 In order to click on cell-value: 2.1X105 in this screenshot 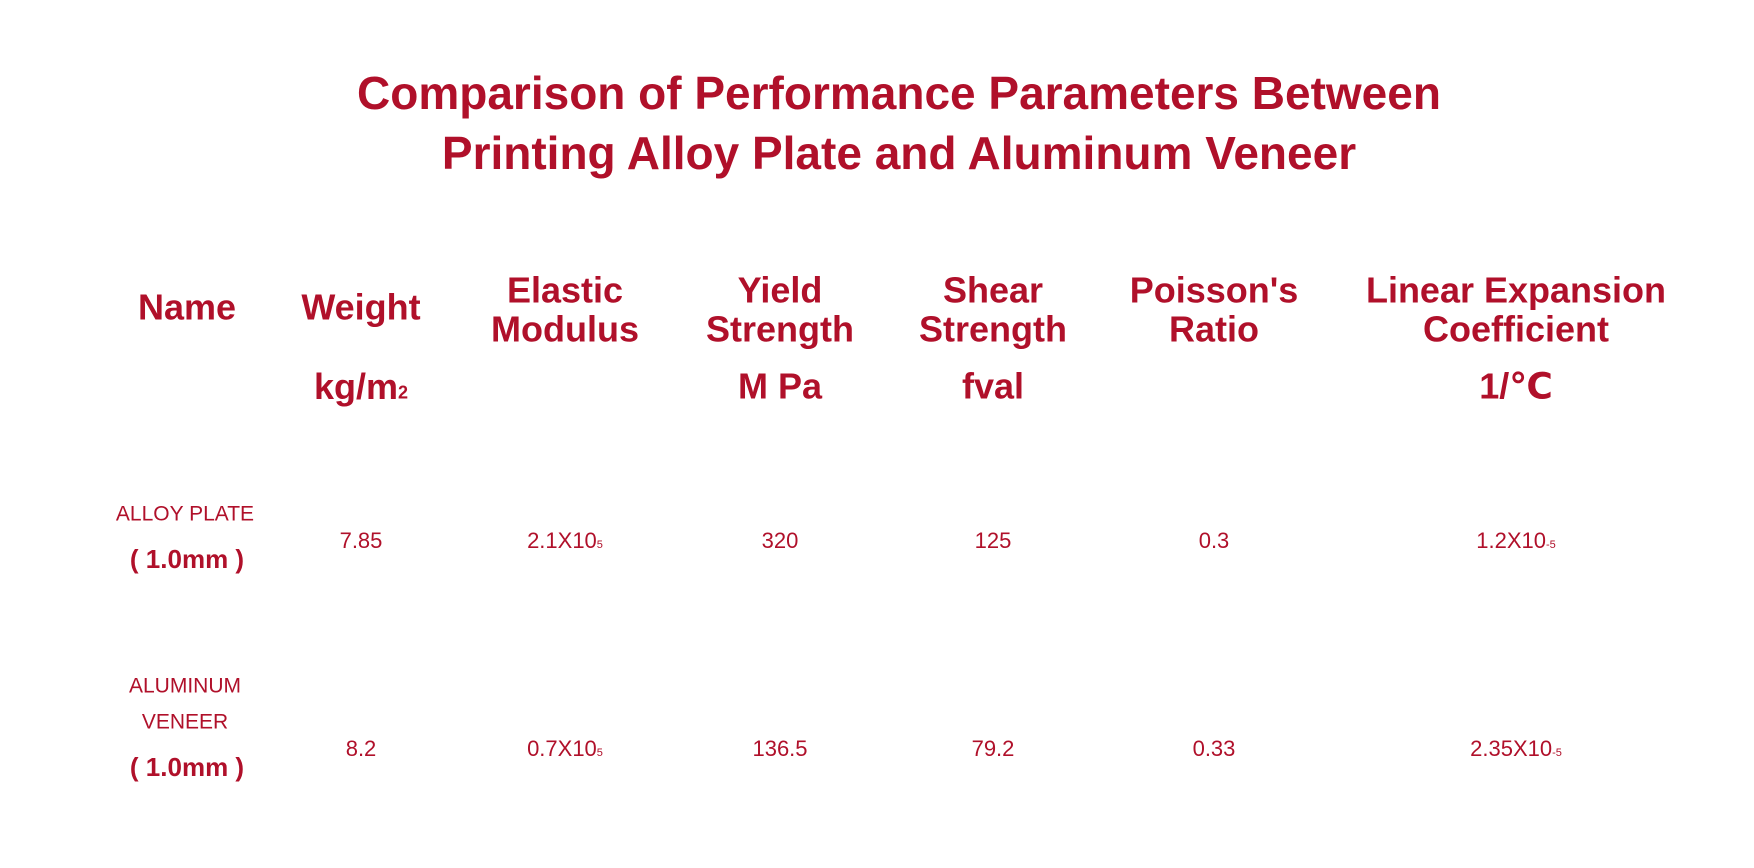, I will do `click(565, 540)`.